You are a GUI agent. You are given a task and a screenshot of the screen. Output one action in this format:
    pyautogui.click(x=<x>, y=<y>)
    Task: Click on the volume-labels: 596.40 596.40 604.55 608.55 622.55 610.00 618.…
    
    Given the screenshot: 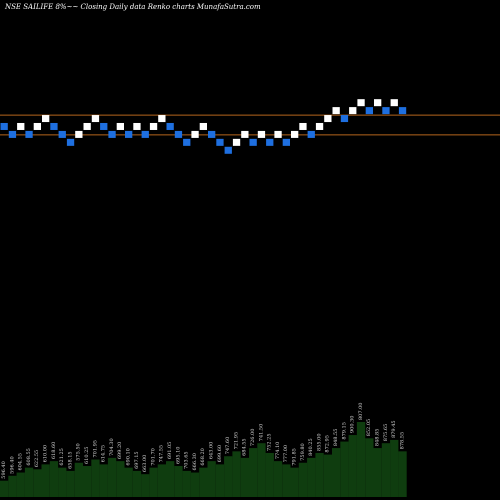 What is the action you would take?
    pyautogui.click(x=203, y=441)
    